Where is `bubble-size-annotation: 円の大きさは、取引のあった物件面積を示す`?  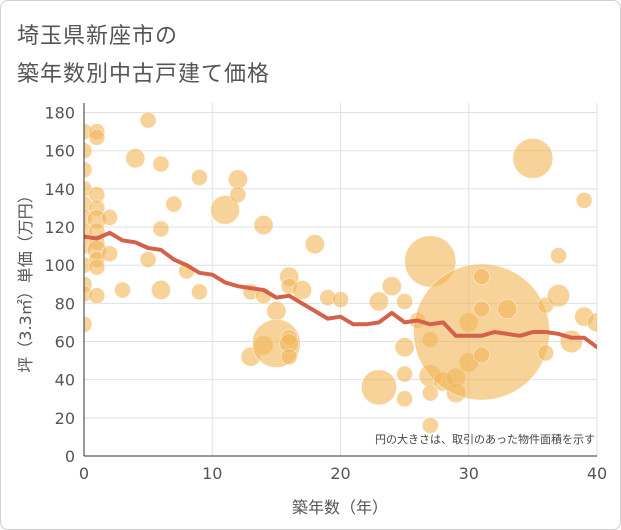
bubble-size-annotation: 円の大きさは、取引のあった物件面積を示す is located at coordinates (485, 439).